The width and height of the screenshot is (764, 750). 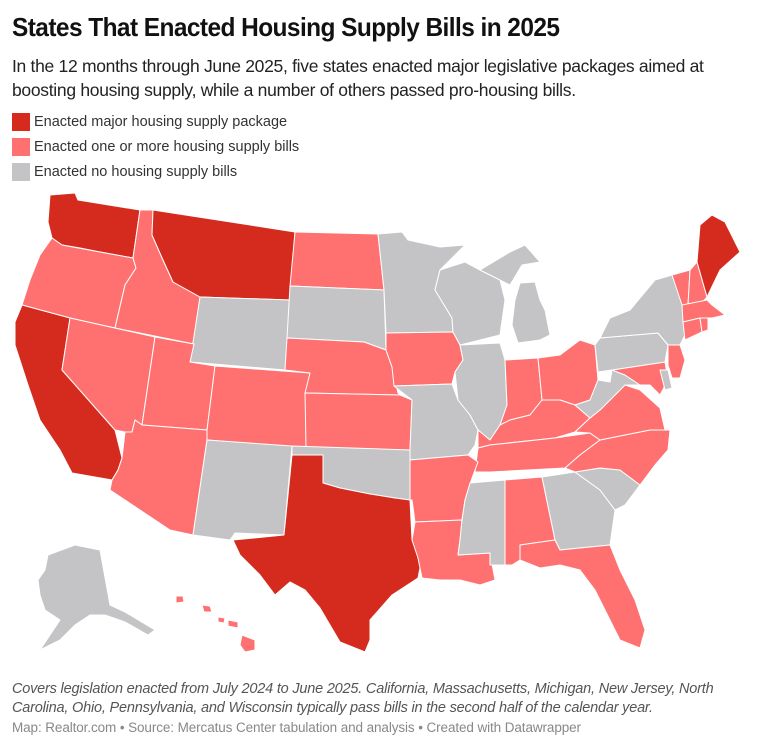 I want to click on state-NY, so click(x=642, y=310).